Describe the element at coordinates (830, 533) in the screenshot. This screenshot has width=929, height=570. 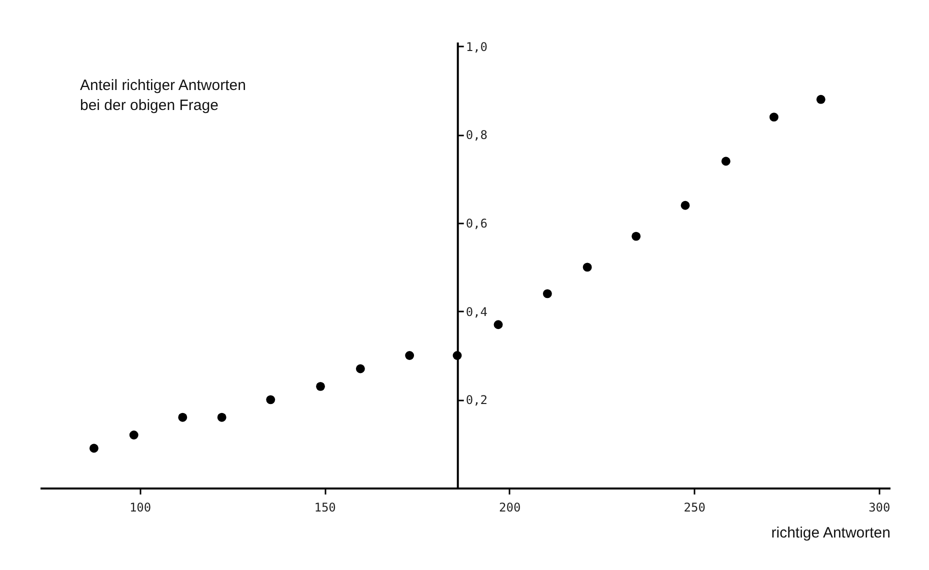
I see `x-axis-title: richtige Antworten` at that location.